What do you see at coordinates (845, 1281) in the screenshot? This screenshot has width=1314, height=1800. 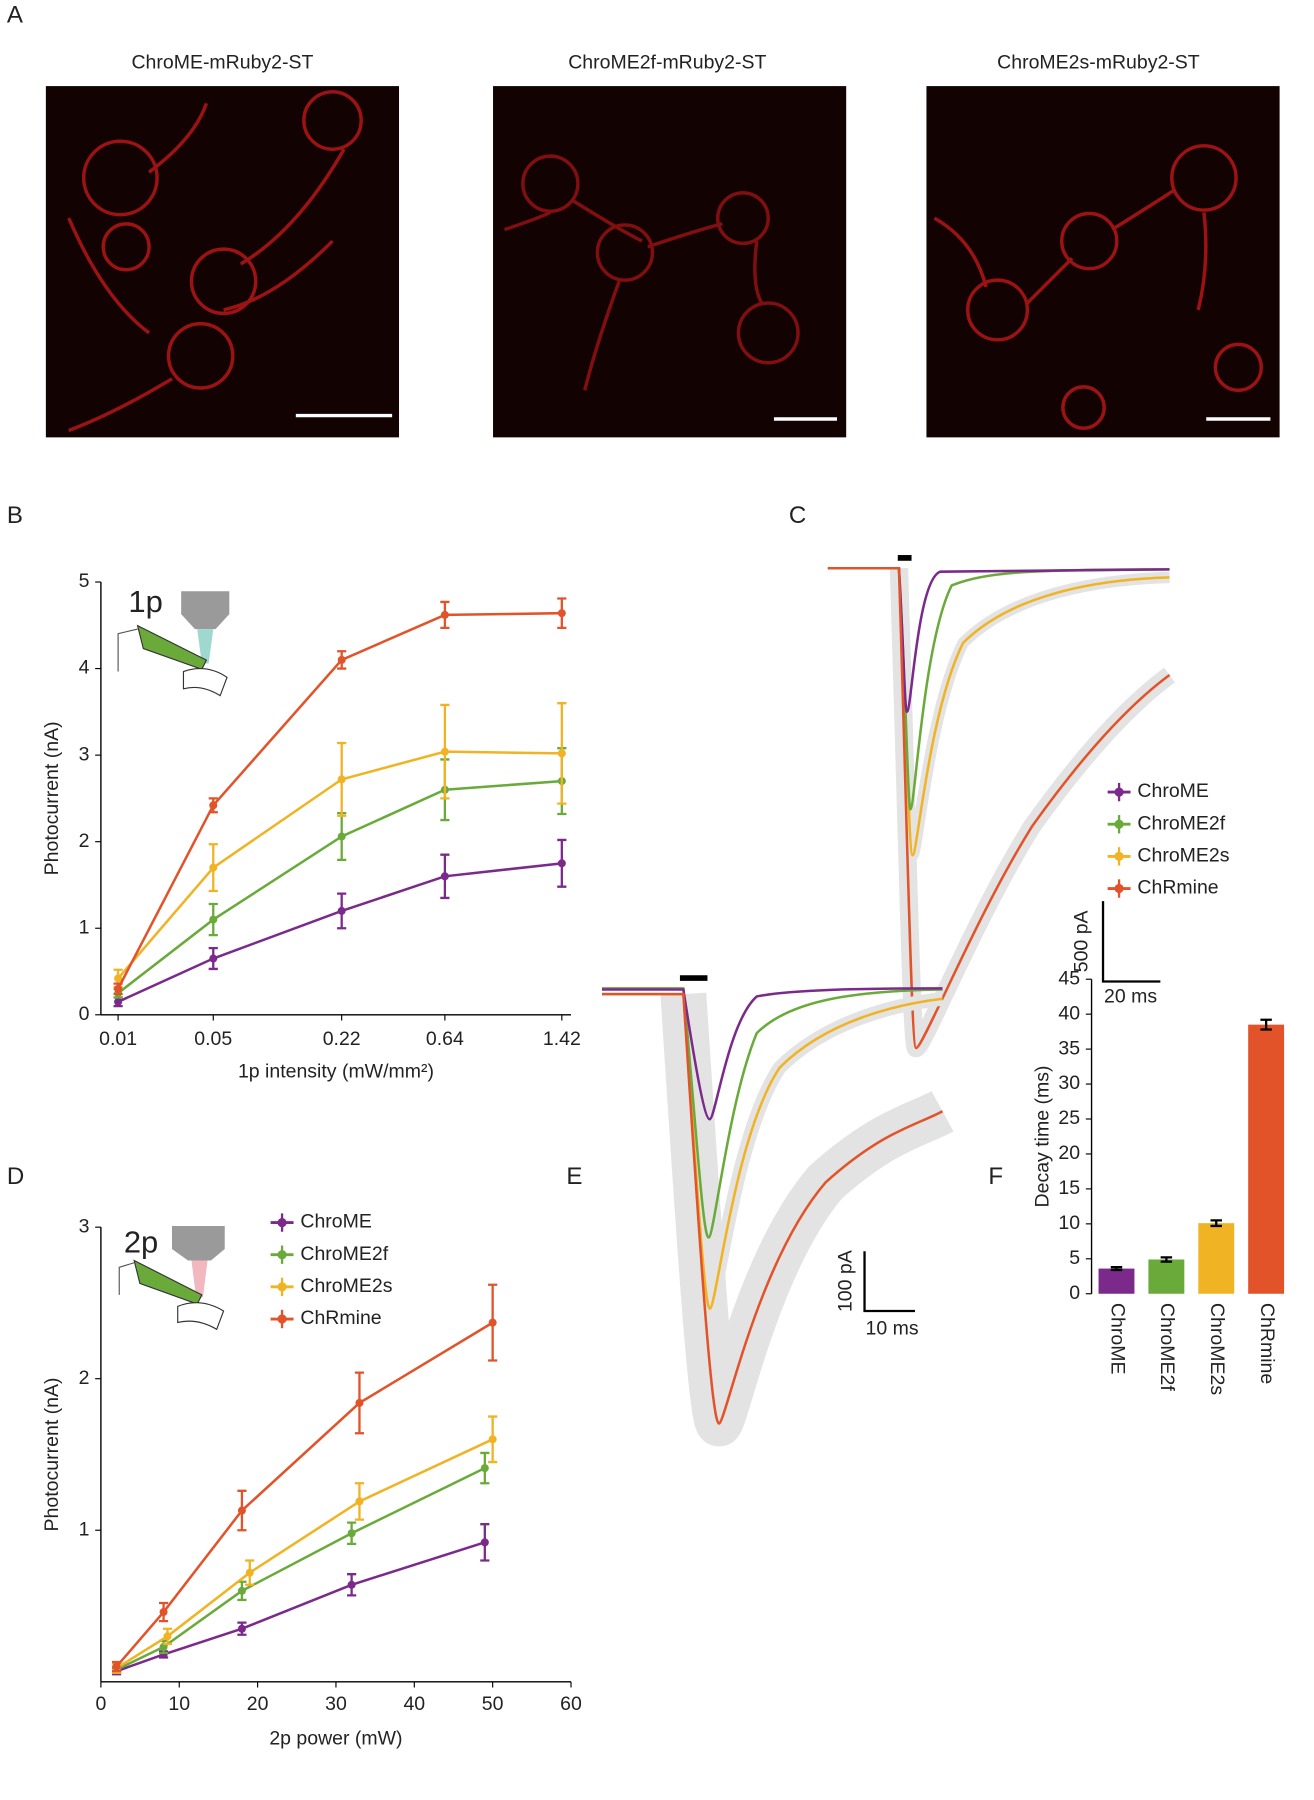 I see `scale-label: 100 pA` at bounding box center [845, 1281].